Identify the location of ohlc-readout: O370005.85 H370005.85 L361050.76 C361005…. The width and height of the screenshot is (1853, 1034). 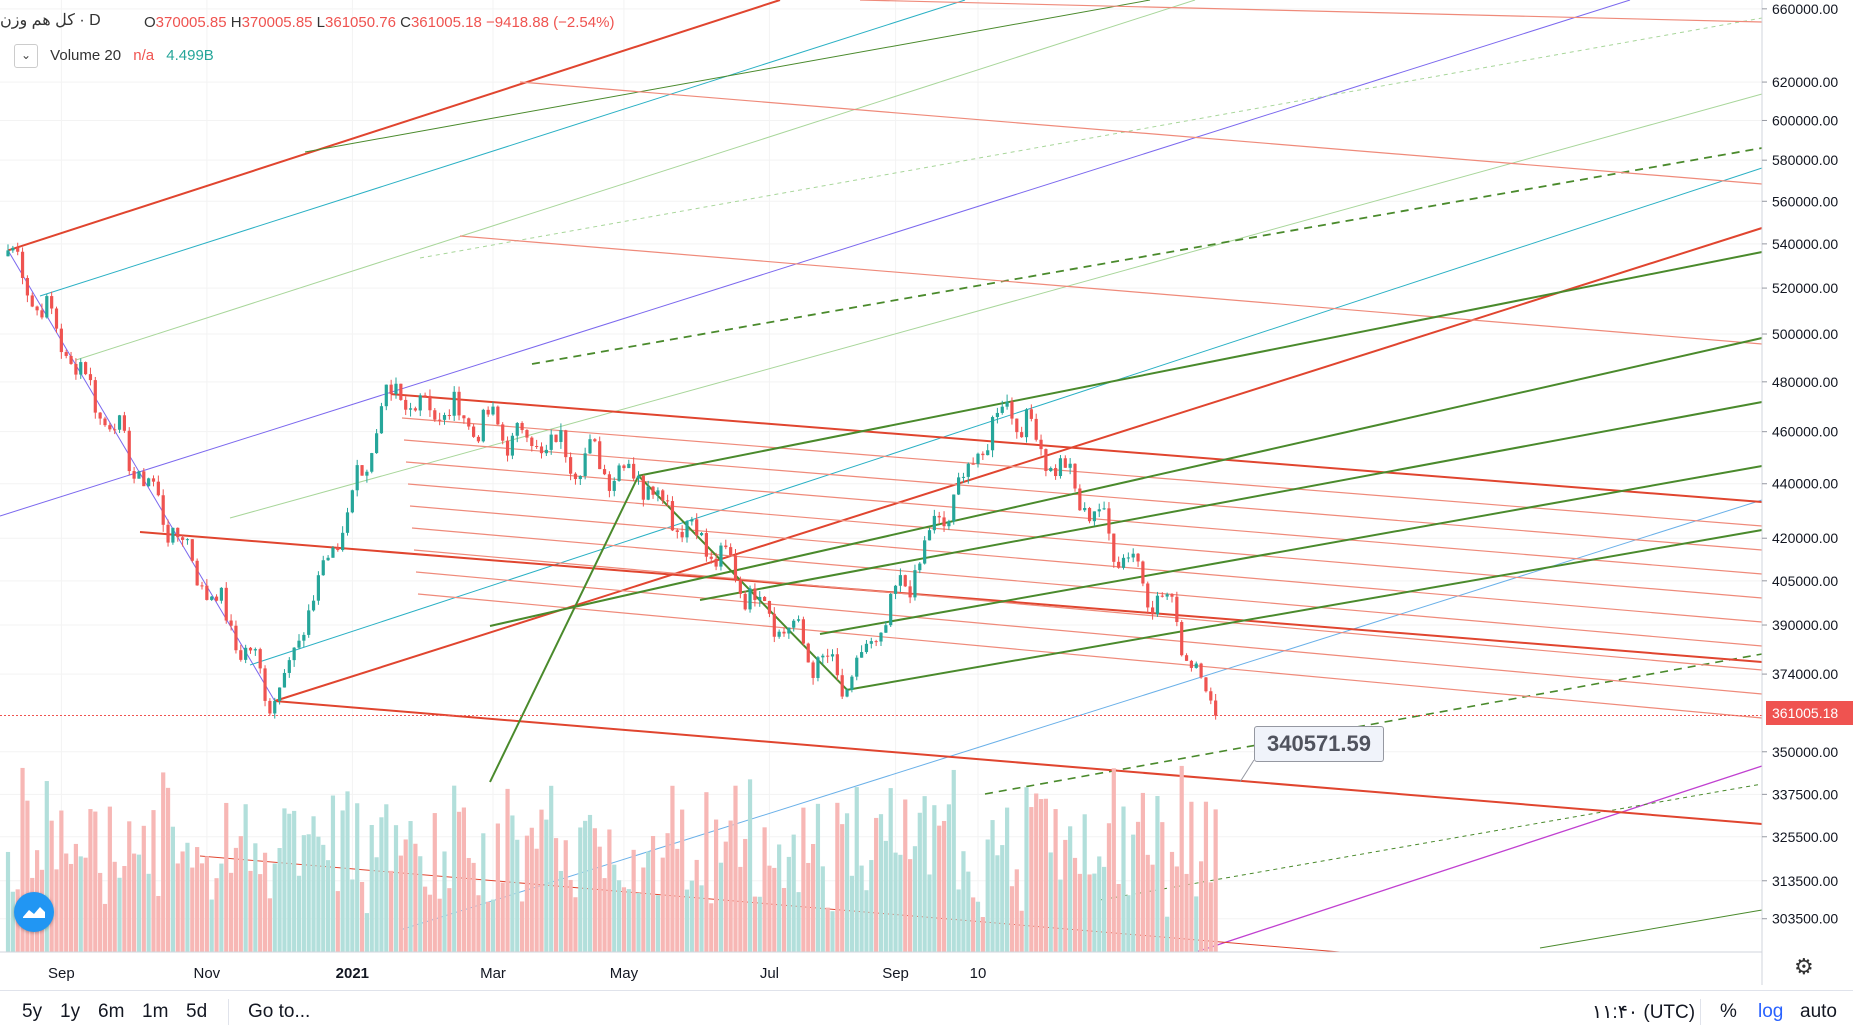
(379, 22).